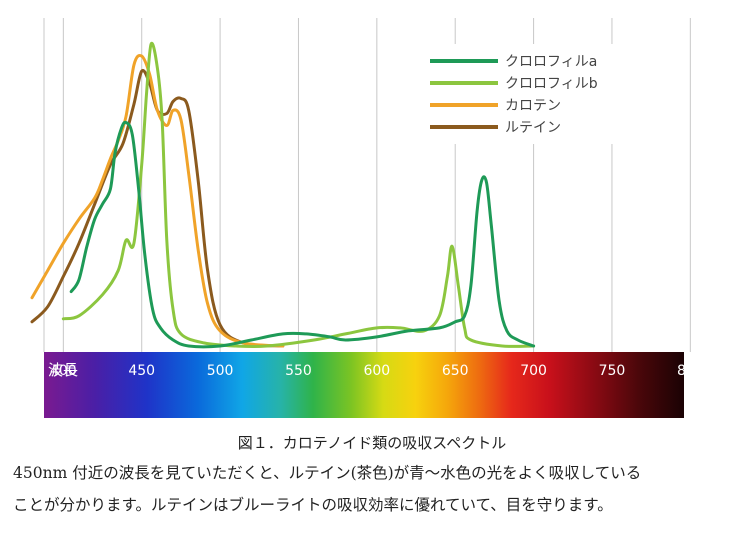 This screenshot has width=744, height=533. Describe the element at coordinates (533, 128) in the screenshot. I see `legend-label: ルテイン` at that location.